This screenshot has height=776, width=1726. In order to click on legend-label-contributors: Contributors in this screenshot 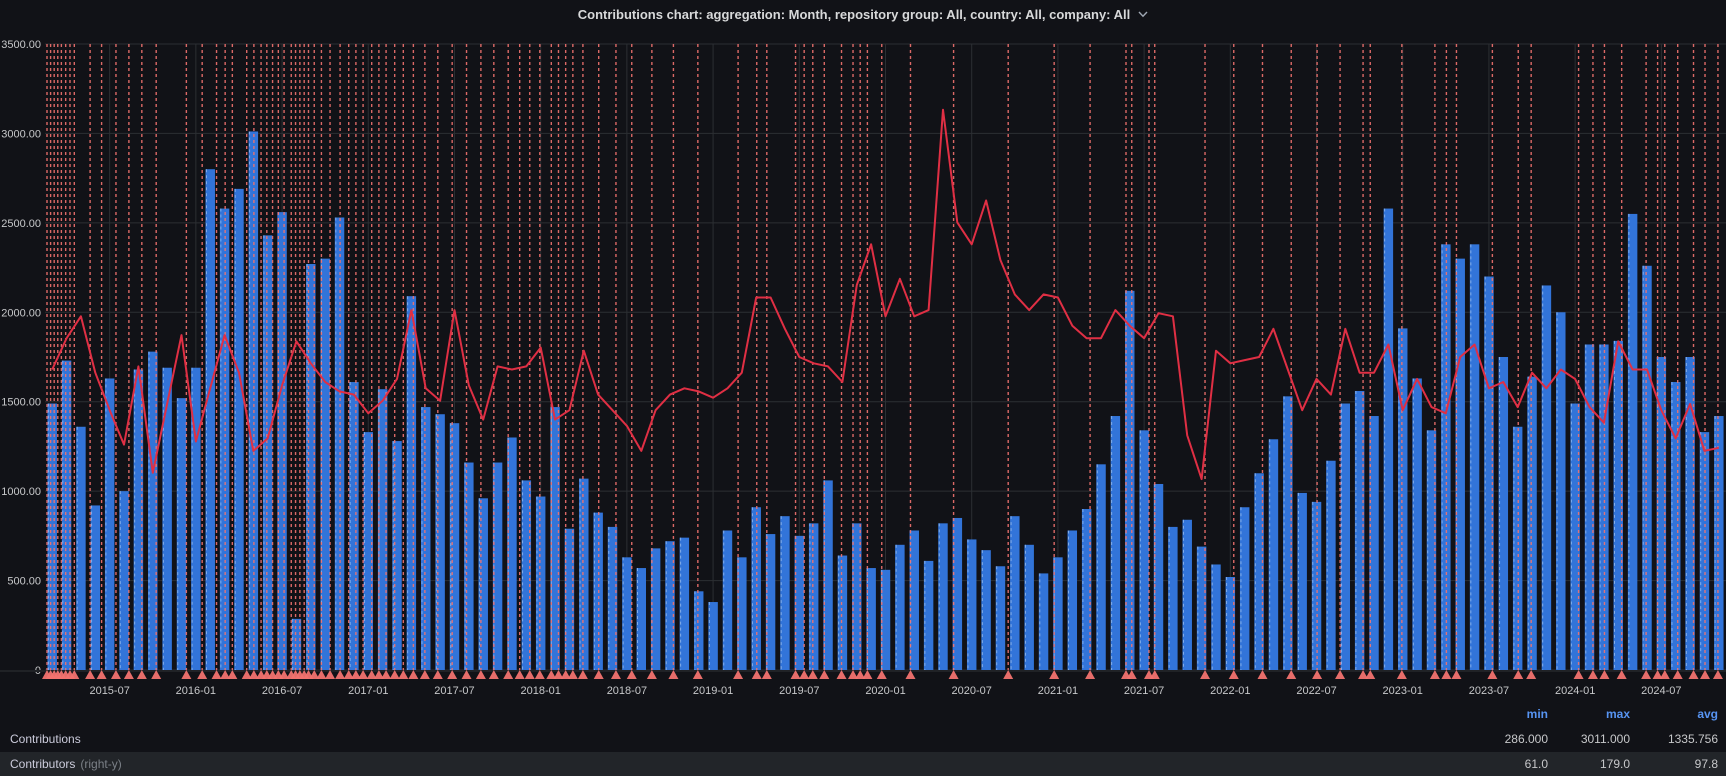, I will do `click(43, 764)`.